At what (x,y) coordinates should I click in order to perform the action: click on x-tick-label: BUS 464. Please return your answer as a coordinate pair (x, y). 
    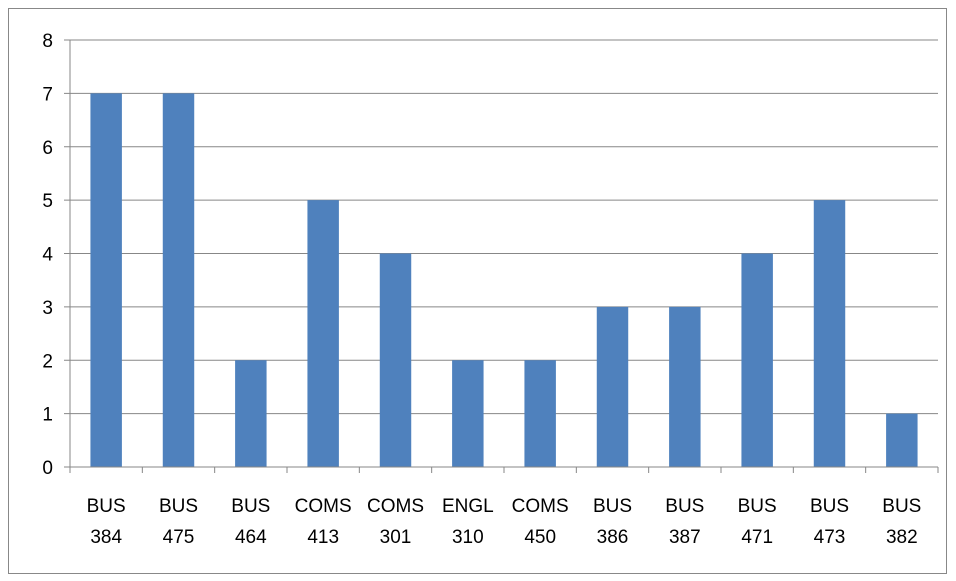
    Looking at the image, I should click on (250, 522).